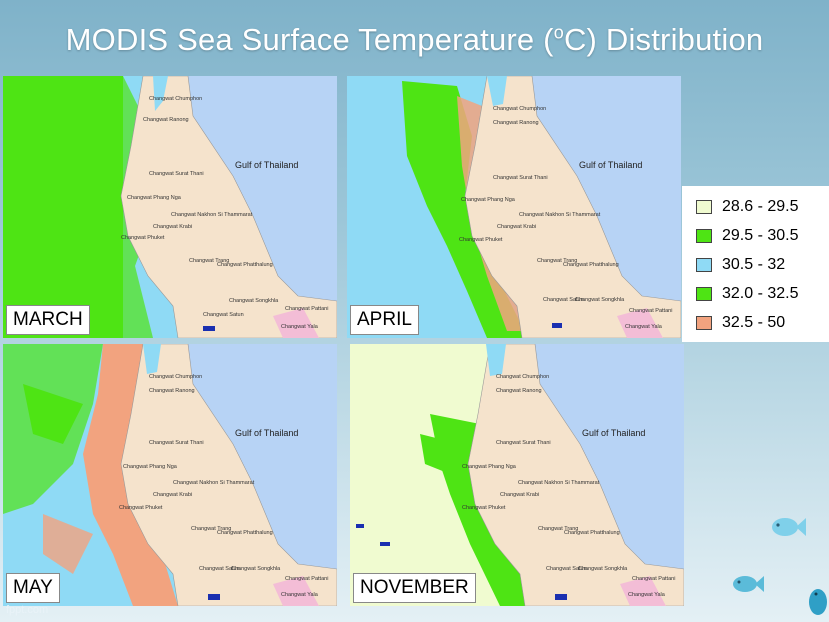  What do you see at coordinates (384, 320) in the screenshot?
I see `month-label: APRIL` at bounding box center [384, 320].